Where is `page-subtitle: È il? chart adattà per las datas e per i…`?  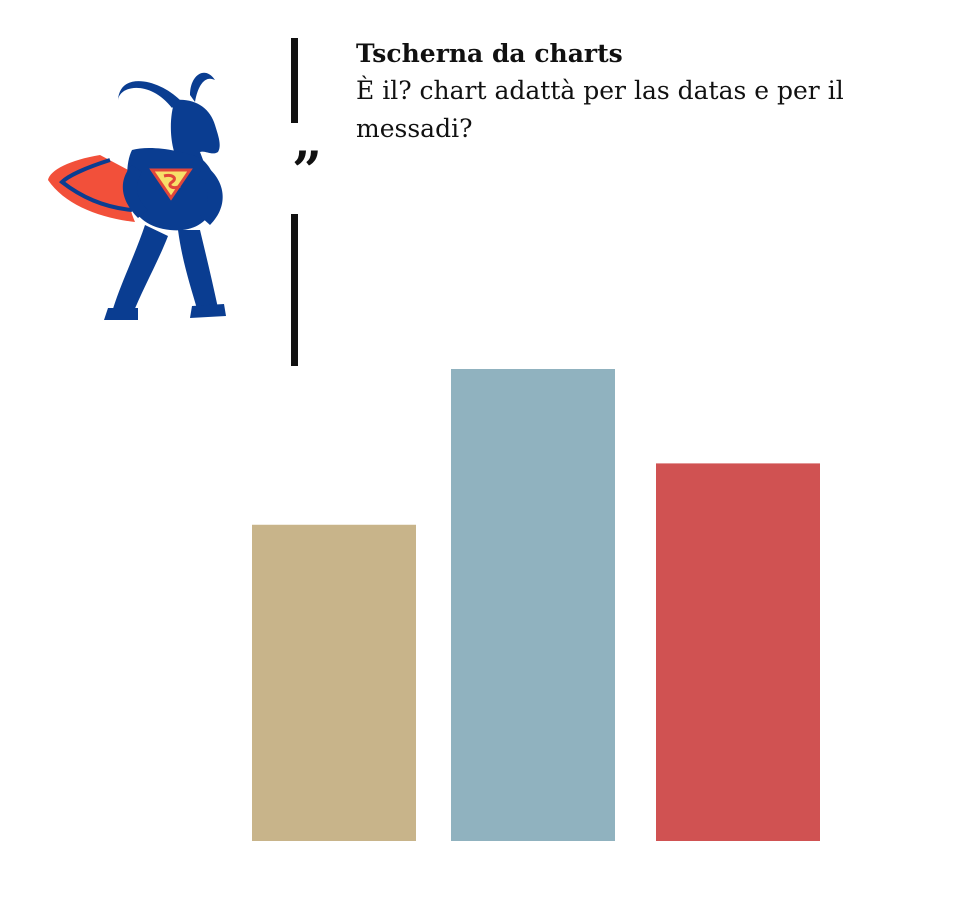
page-subtitle: È il? chart adattà per las datas e per i… is located at coordinates (600, 109).